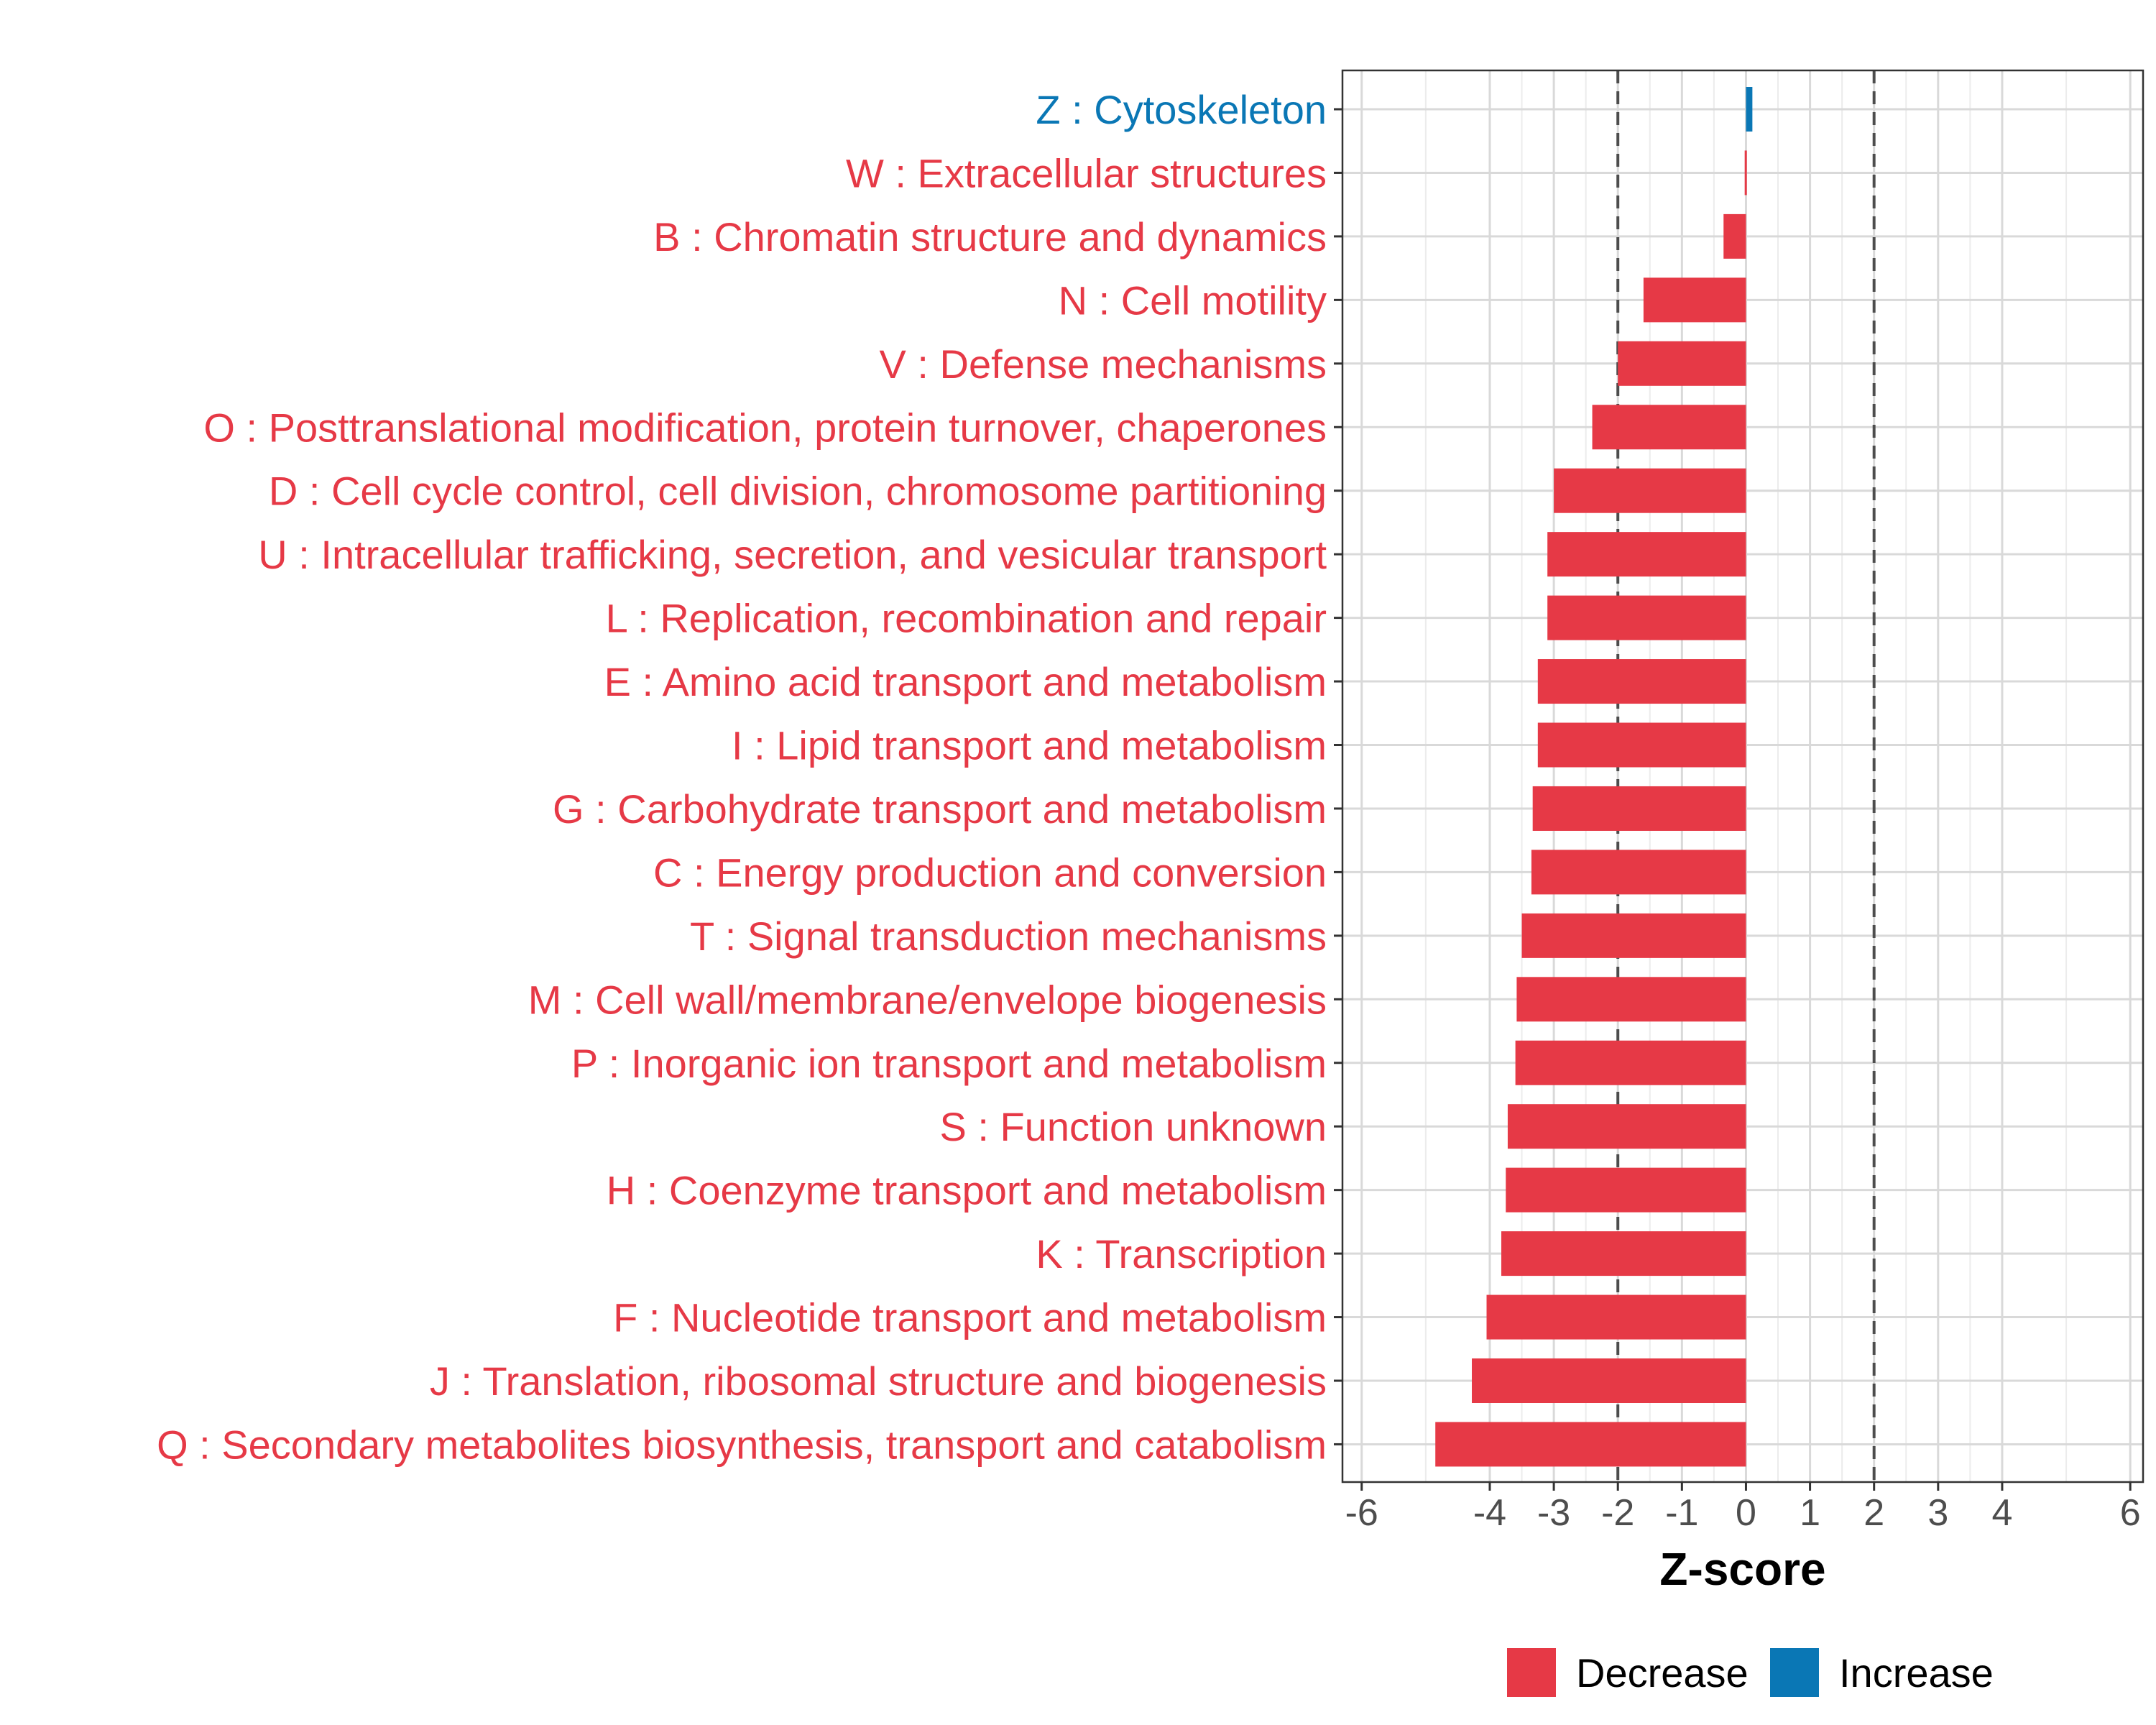 This screenshot has width=2156, height=1725. I want to click on x-axis-title: Z-score, so click(1742, 1569).